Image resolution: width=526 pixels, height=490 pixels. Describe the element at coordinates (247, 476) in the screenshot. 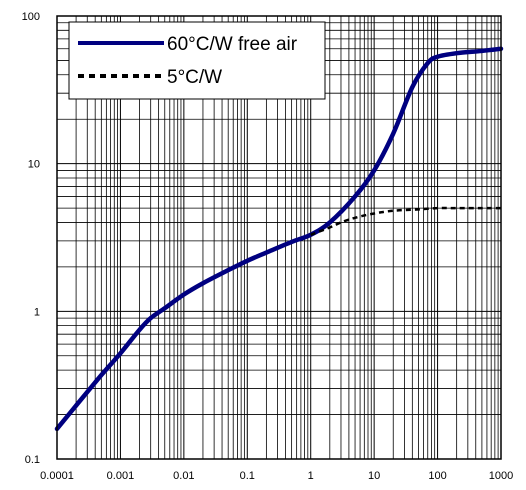

I see `x-tick-label: 0.1` at that location.